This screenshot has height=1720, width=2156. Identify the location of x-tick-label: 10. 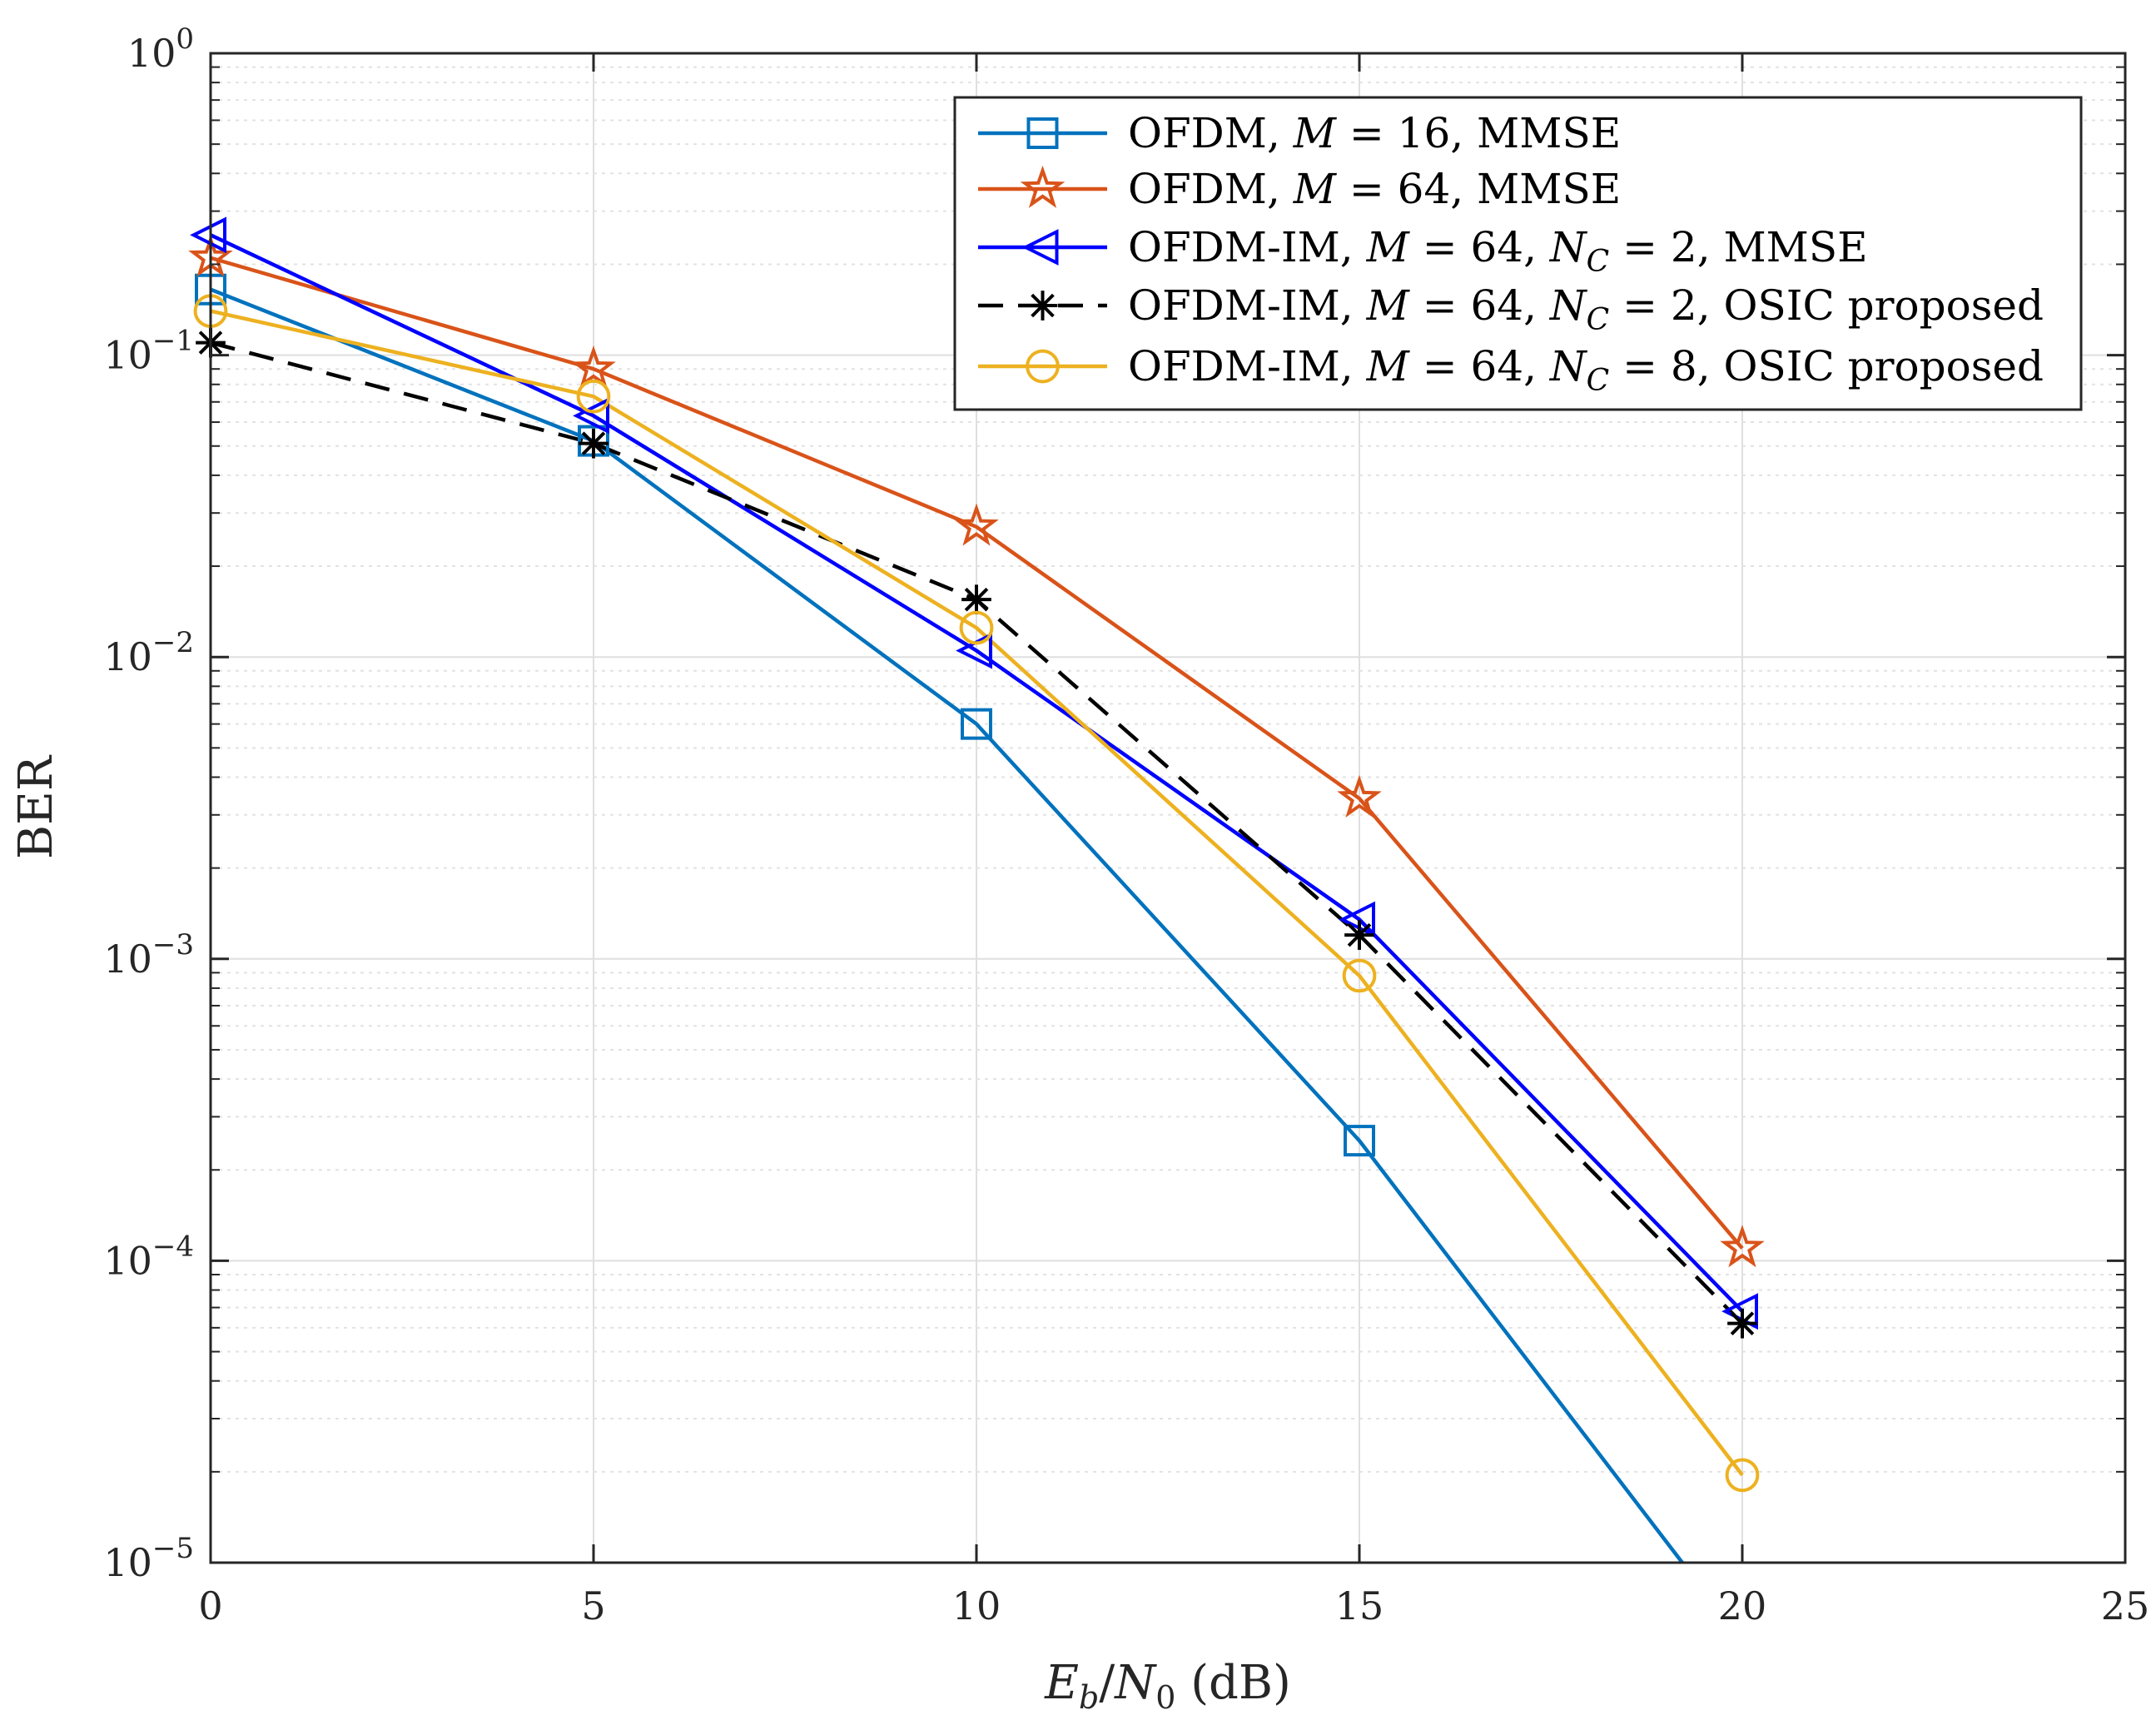
(976, 1606).